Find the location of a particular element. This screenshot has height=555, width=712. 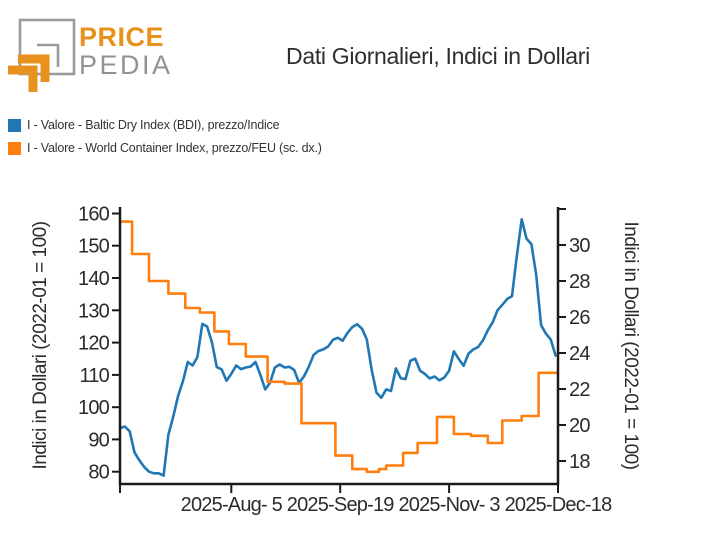

x-tick-label: 2025-Aug- 5 is located at coordinates (232, 505).